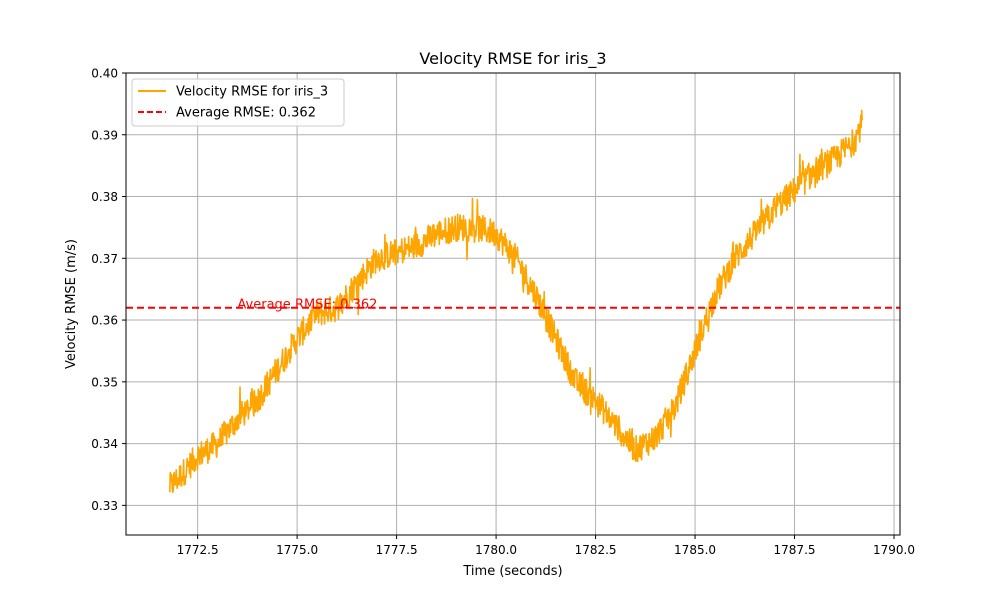 The width and height of the screenshot is (1000, 600). What do you see at coordinates (104, 135) in the screenshot?
I see `y-tick-label: 0.39` at bounding box center [104, 135].